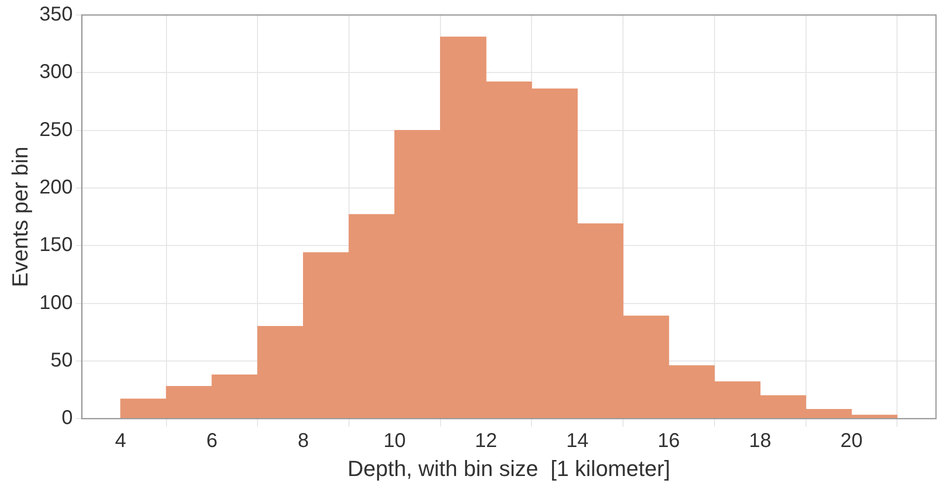 This screenshot has height=491, width=940. Describe the element at coordinates (669, 441) in the screenshot. I see `x-tick-label: 16` at that location.